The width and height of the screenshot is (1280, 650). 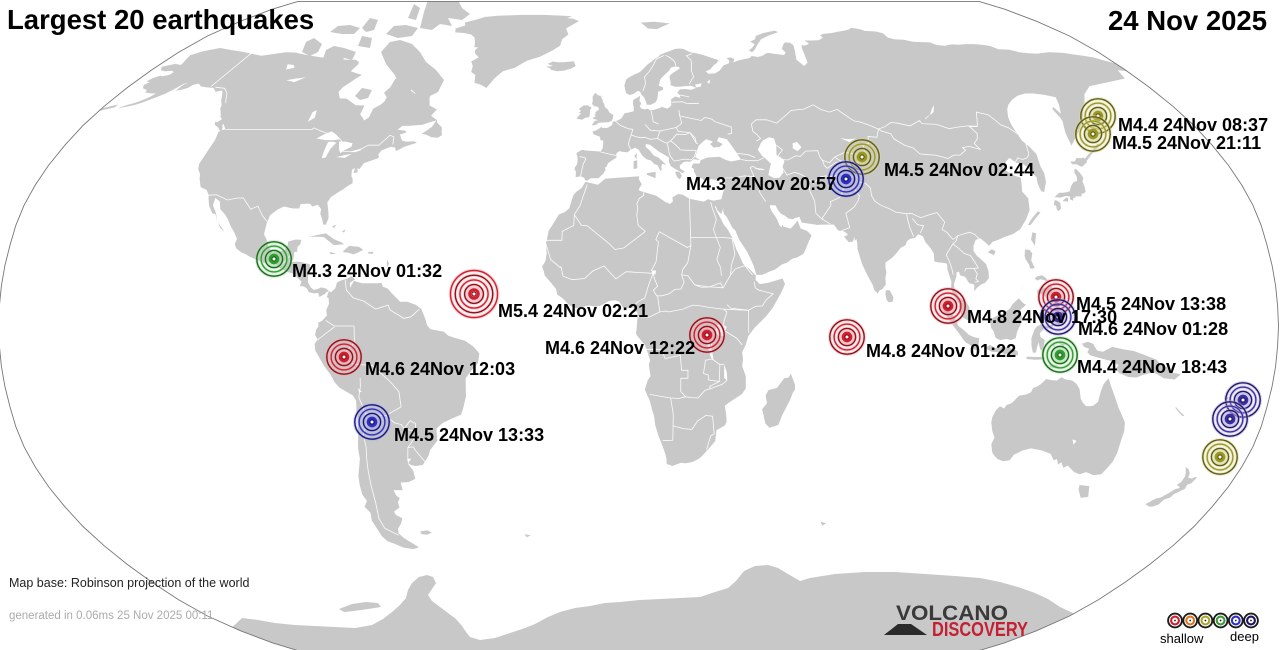 I want to click on svg-text: M4.6 24Nov 12:22, so click(x=620, y=348).